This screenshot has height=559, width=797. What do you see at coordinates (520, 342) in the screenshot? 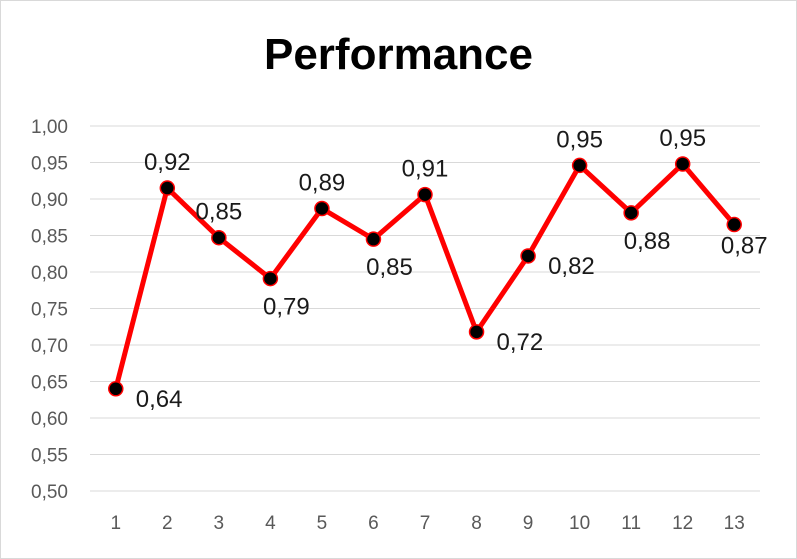
I see `data-label: 0,72` at bounding box center [520, 342].